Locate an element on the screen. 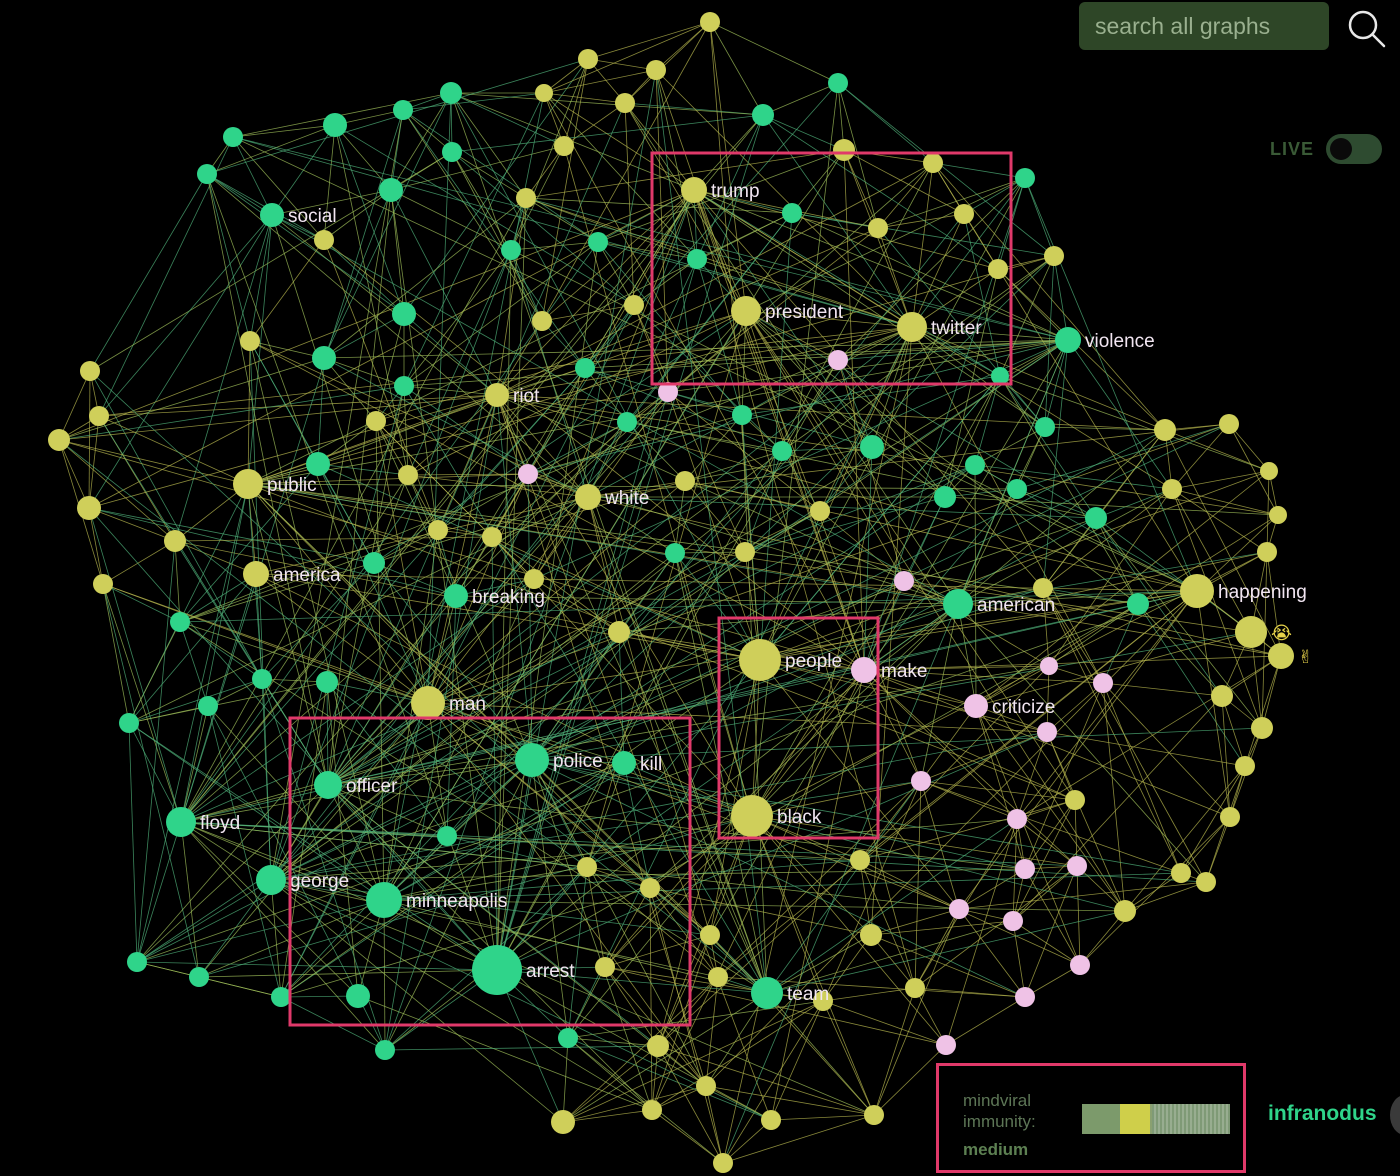  node-a12 is located at coordinates (207, 174).